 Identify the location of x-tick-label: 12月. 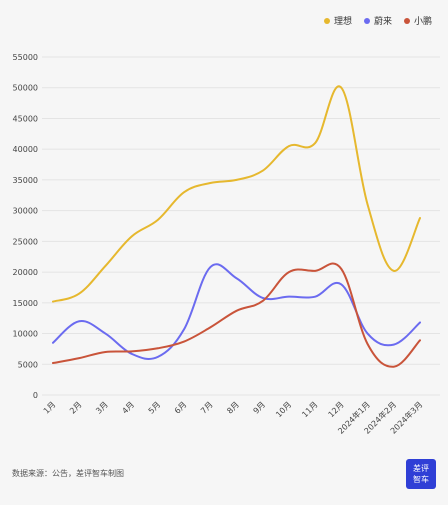
(336, 409).